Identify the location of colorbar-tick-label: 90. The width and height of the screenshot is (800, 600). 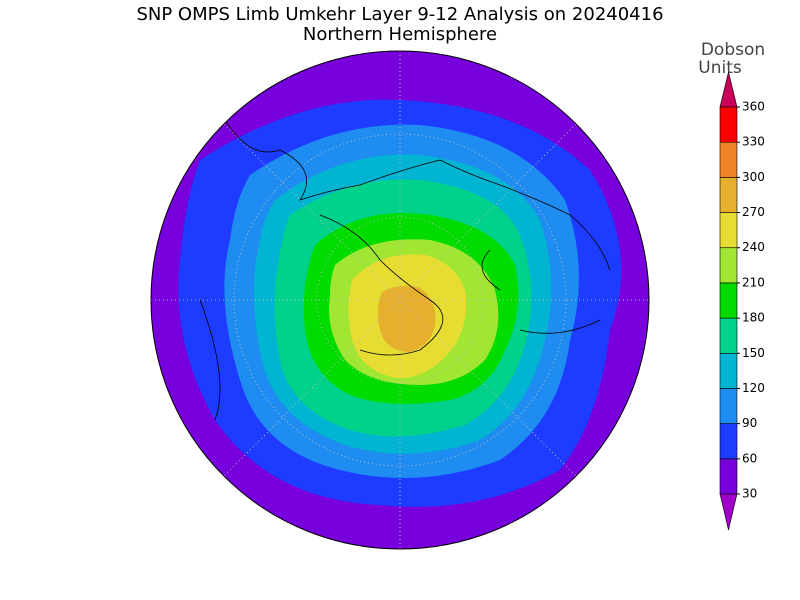
(749, 423).